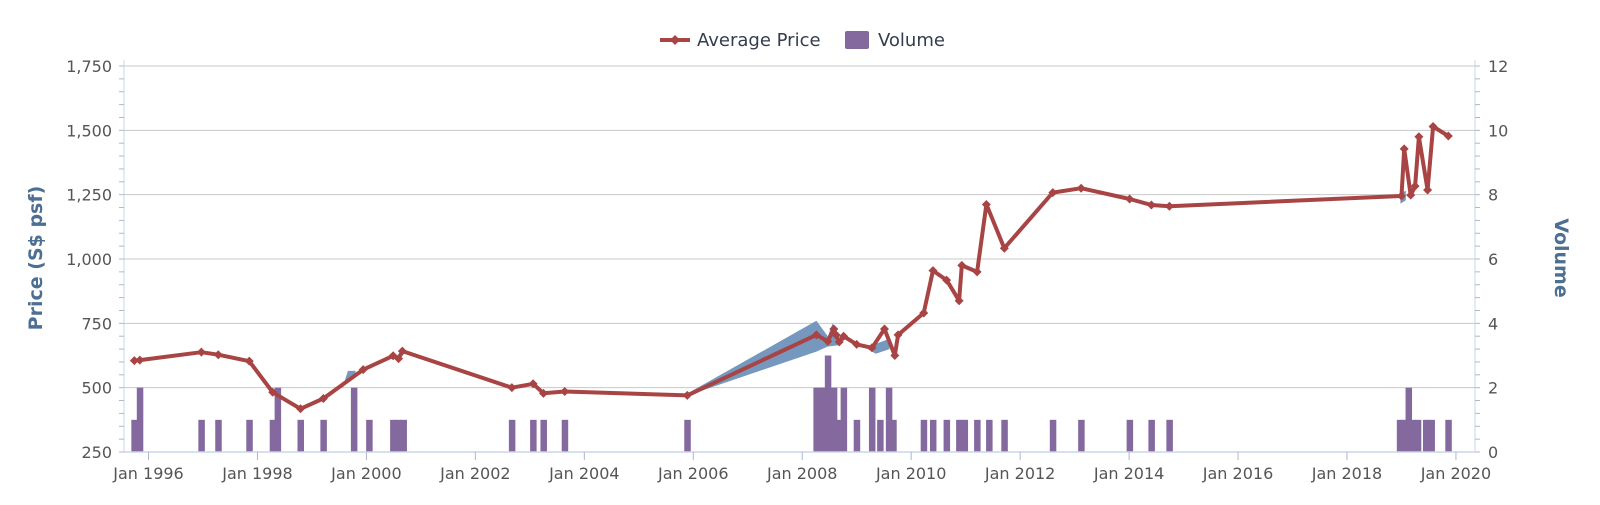 The image size is (1600, 505). Describe the element at coordinates (740, 40) in the screenshot. I see `legend-item-average-price: Average Price` at that location.